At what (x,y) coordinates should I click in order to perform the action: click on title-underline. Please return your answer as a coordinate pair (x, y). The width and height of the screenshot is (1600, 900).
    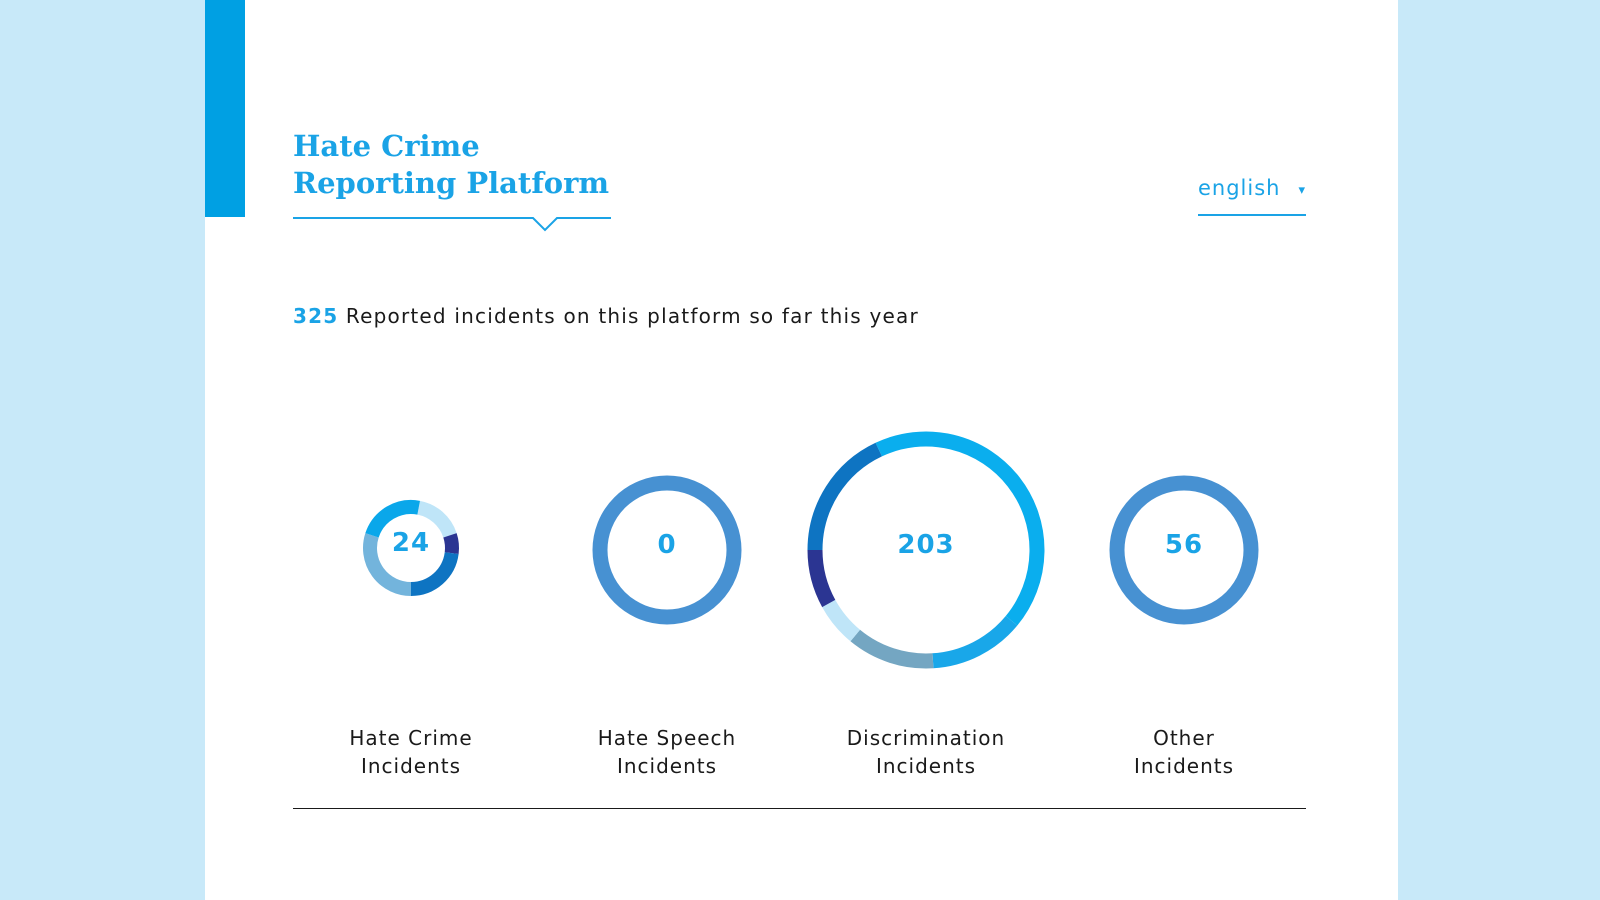
    Looking at the image, I should click on (452, 224).